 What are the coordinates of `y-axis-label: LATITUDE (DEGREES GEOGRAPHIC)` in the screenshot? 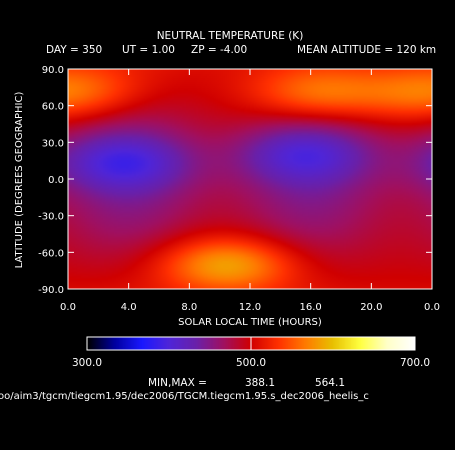 It's located at (19, 180).